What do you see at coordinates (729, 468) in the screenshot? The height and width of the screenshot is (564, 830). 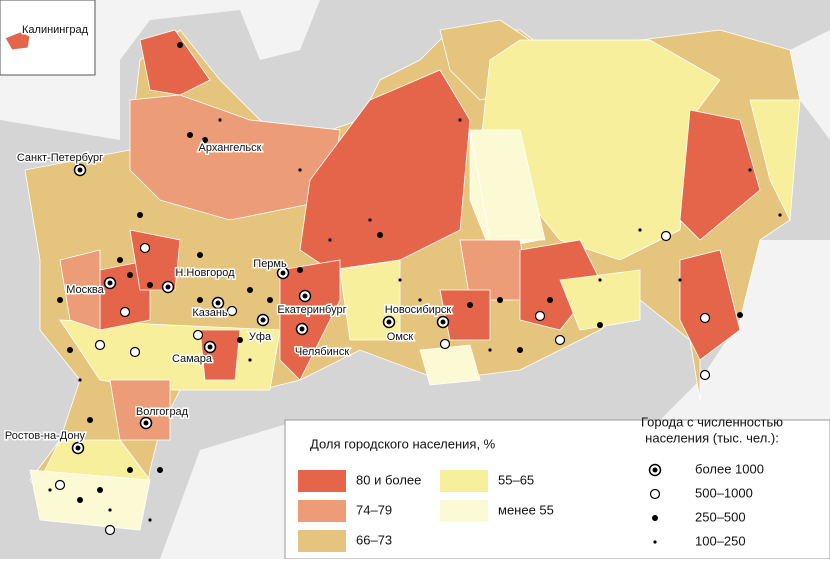 I see `legend-label: более 1000` at bounding box center [729, 468].